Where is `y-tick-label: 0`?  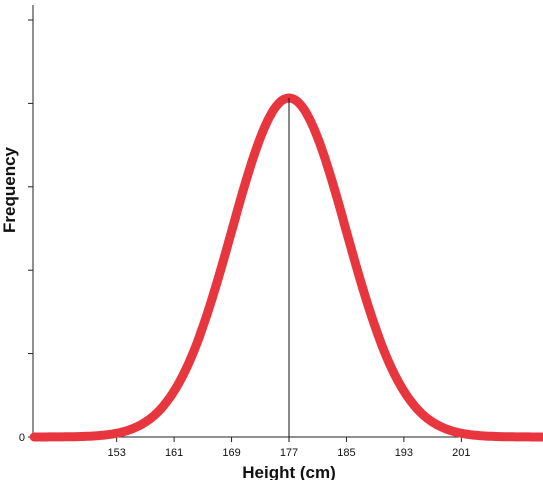 y-tick-label: 0 is located at coordinates (22, 438).